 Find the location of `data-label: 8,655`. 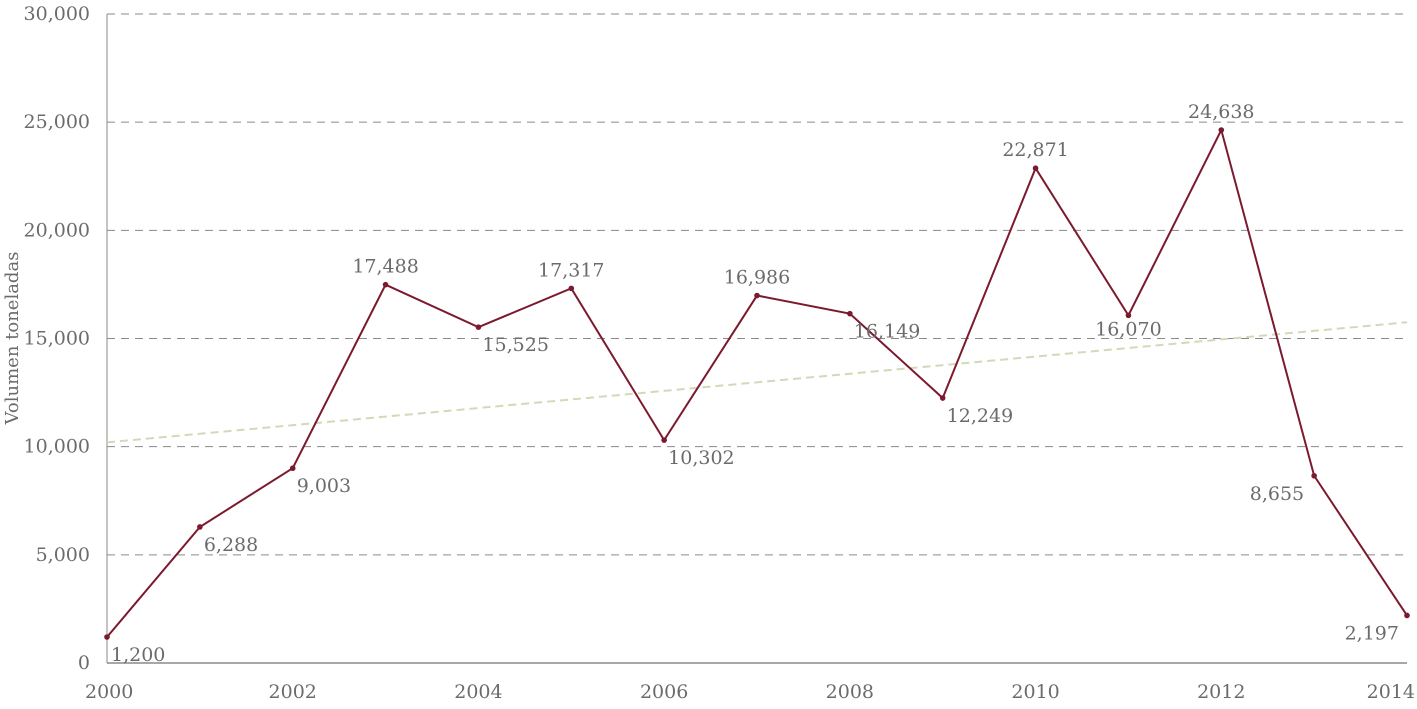

data-label: 8,655 is located at coordinates (1277, 494).